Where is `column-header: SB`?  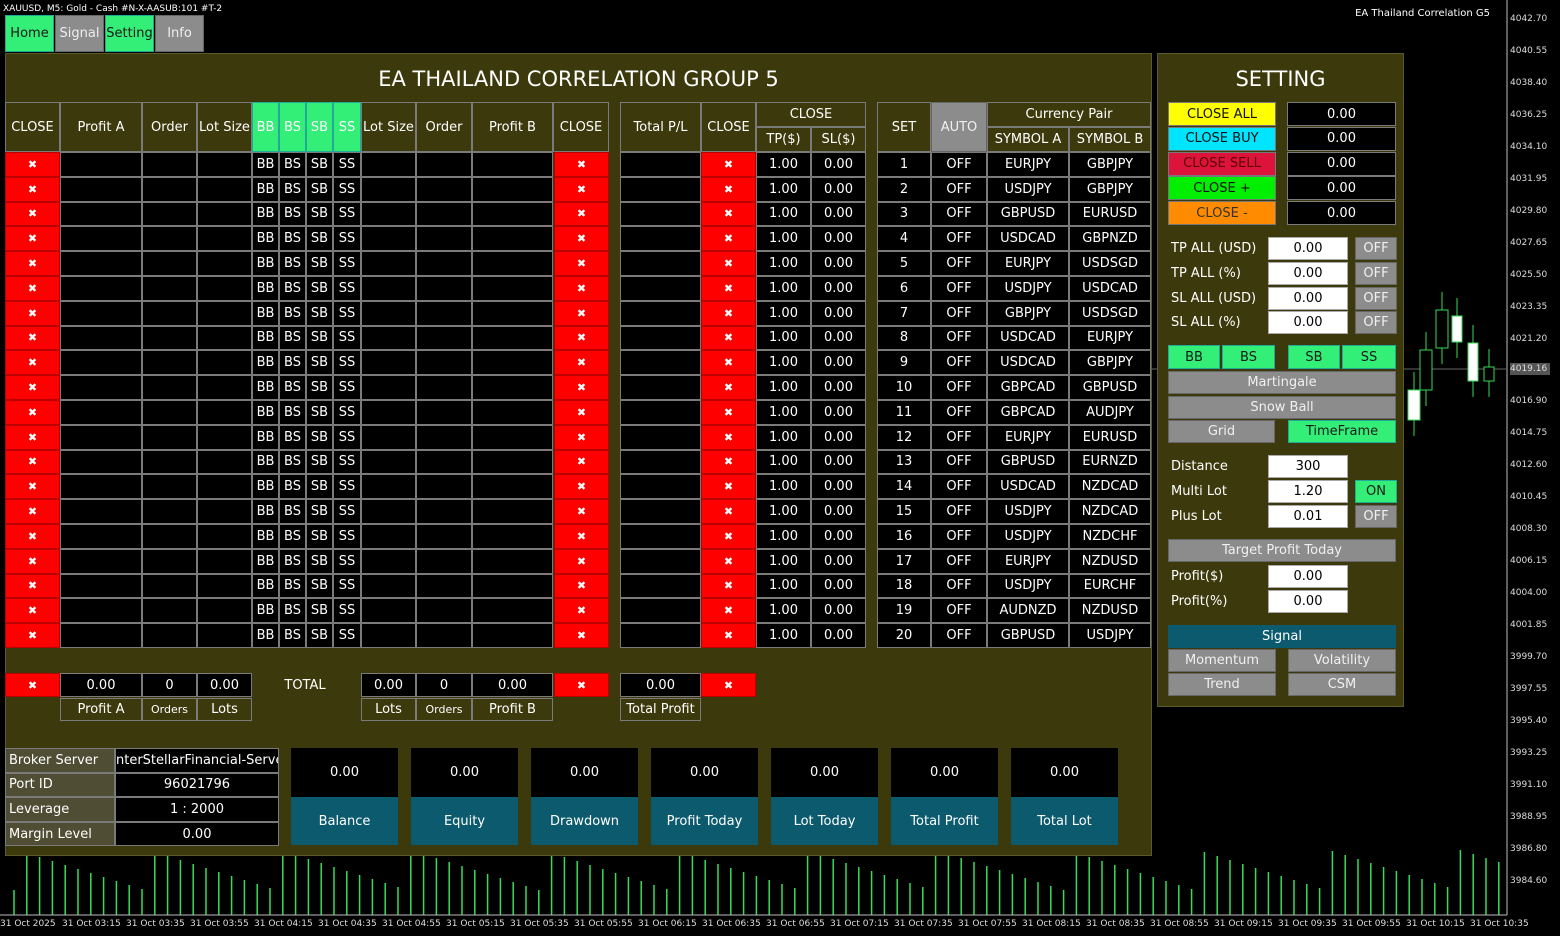
column-header: SB is located at coordinates (319, 127).